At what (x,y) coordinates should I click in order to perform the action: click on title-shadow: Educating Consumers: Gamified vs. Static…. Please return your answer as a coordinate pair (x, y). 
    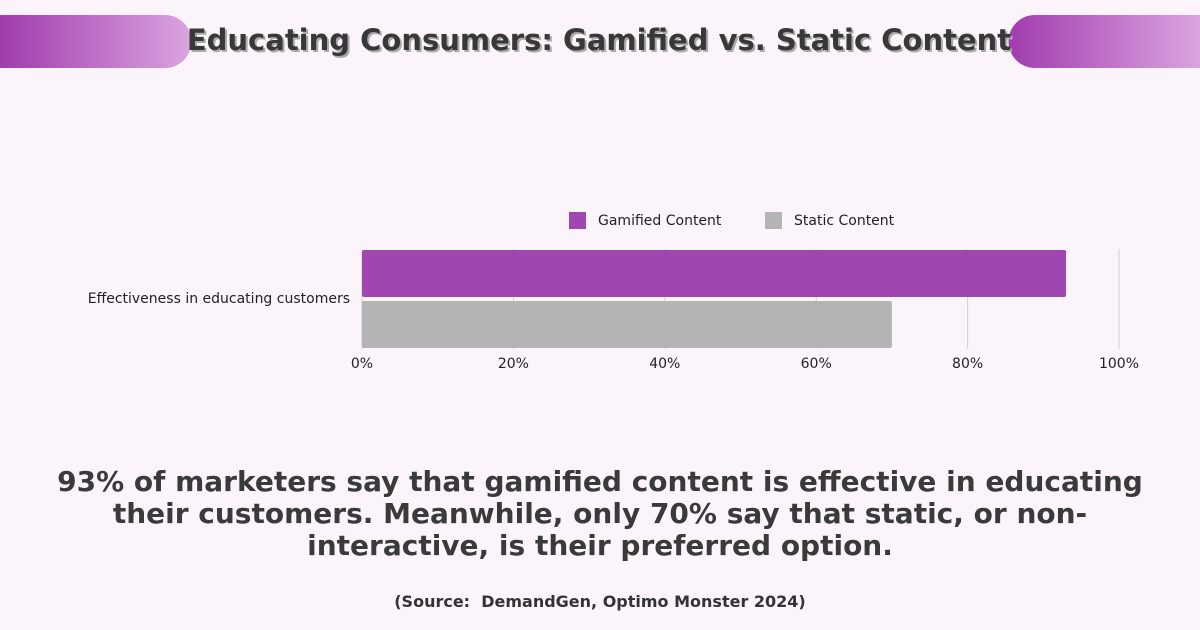
    Looking at the image, I should click on (601, 42).